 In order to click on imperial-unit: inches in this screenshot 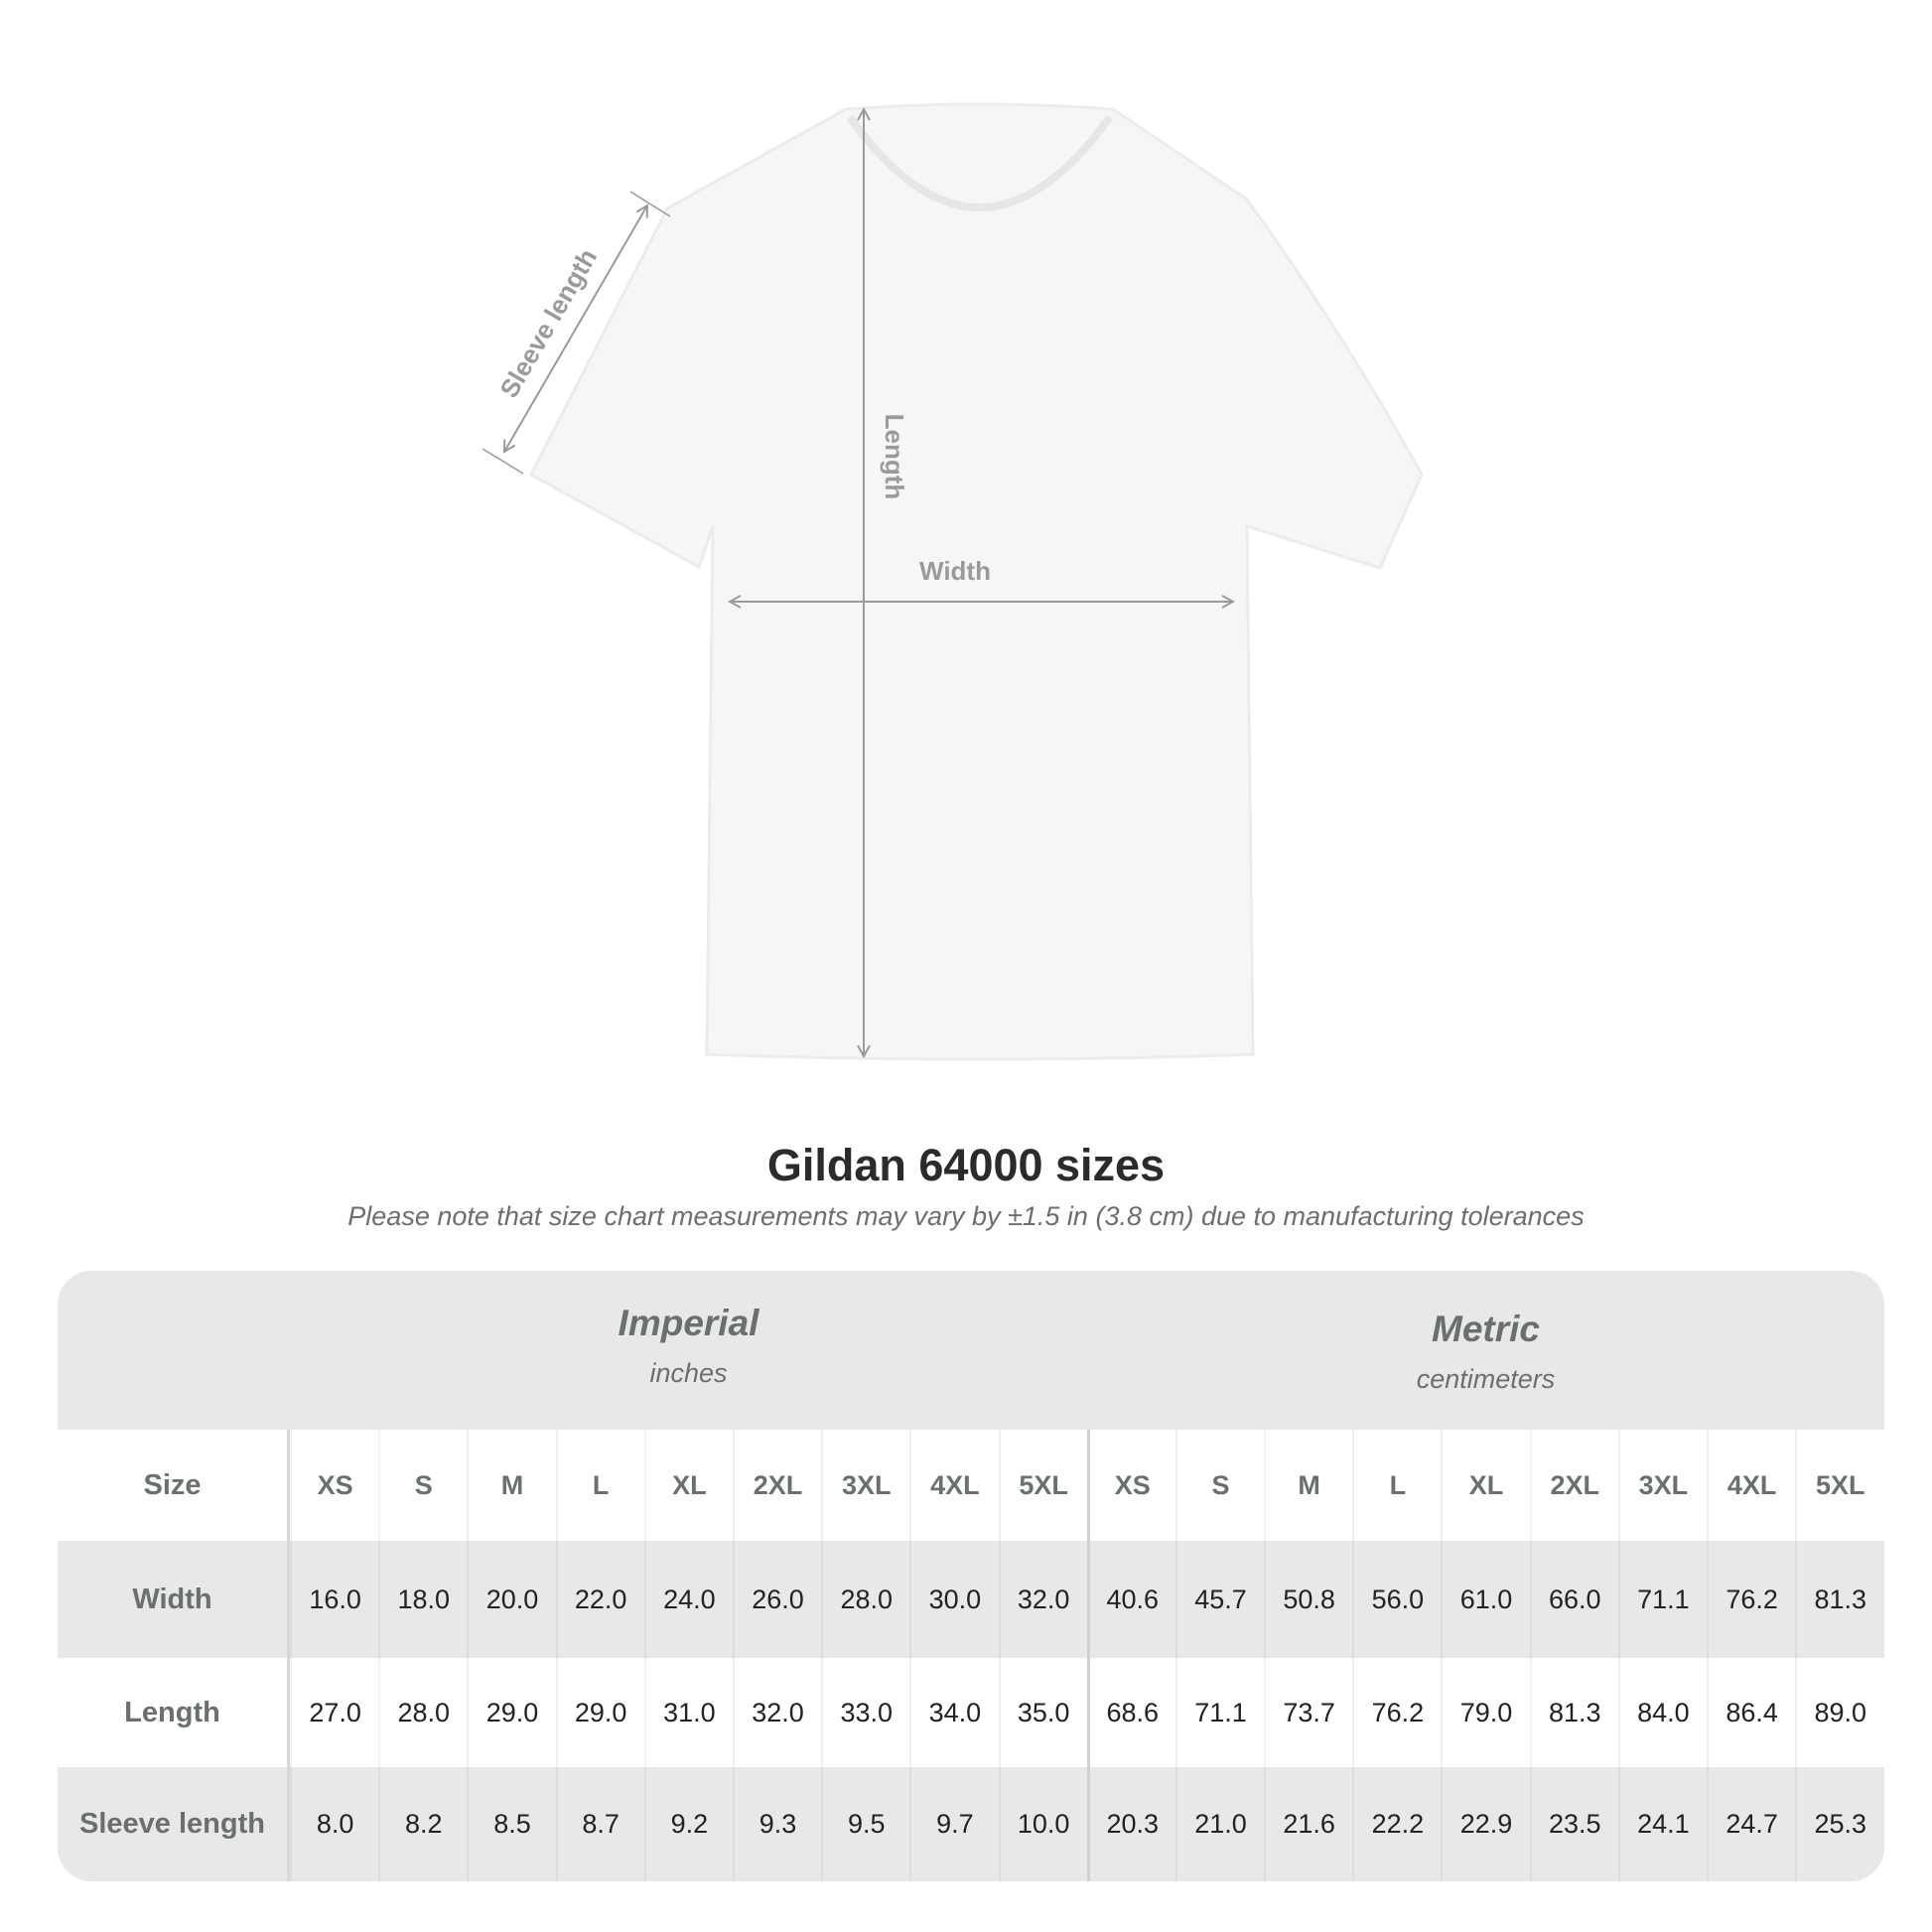, I will do `click(688, 1373)`.